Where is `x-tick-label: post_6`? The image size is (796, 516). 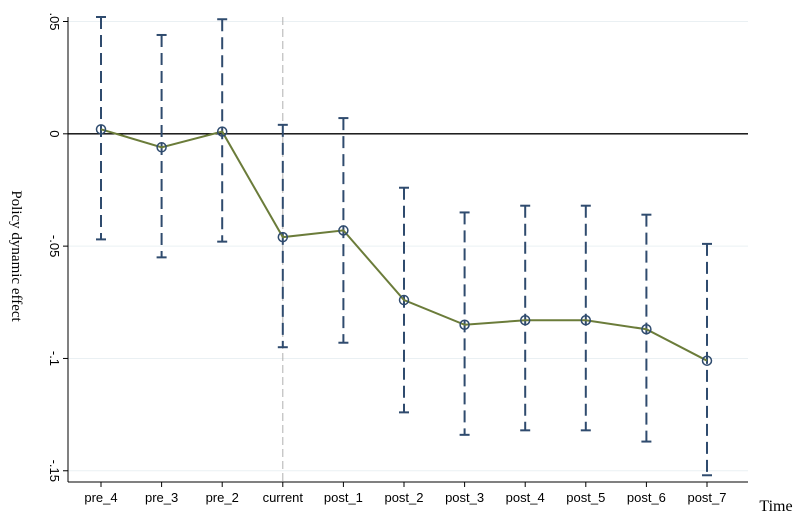 x-tick-label: post_6 is located at coordinates (646, 497).